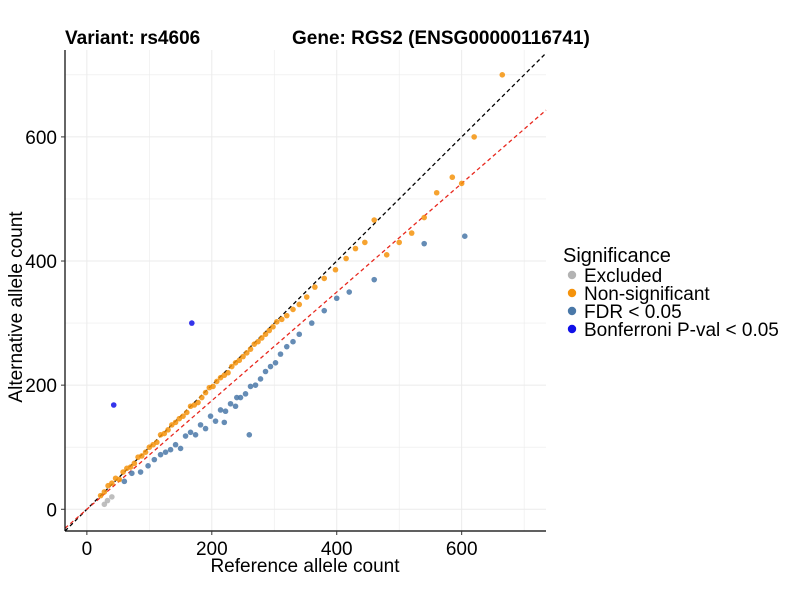  What do you see at coordinates (51, 510) in the screenshot?
I see `y-tick-label: 0` at bounding box center [51, 510].